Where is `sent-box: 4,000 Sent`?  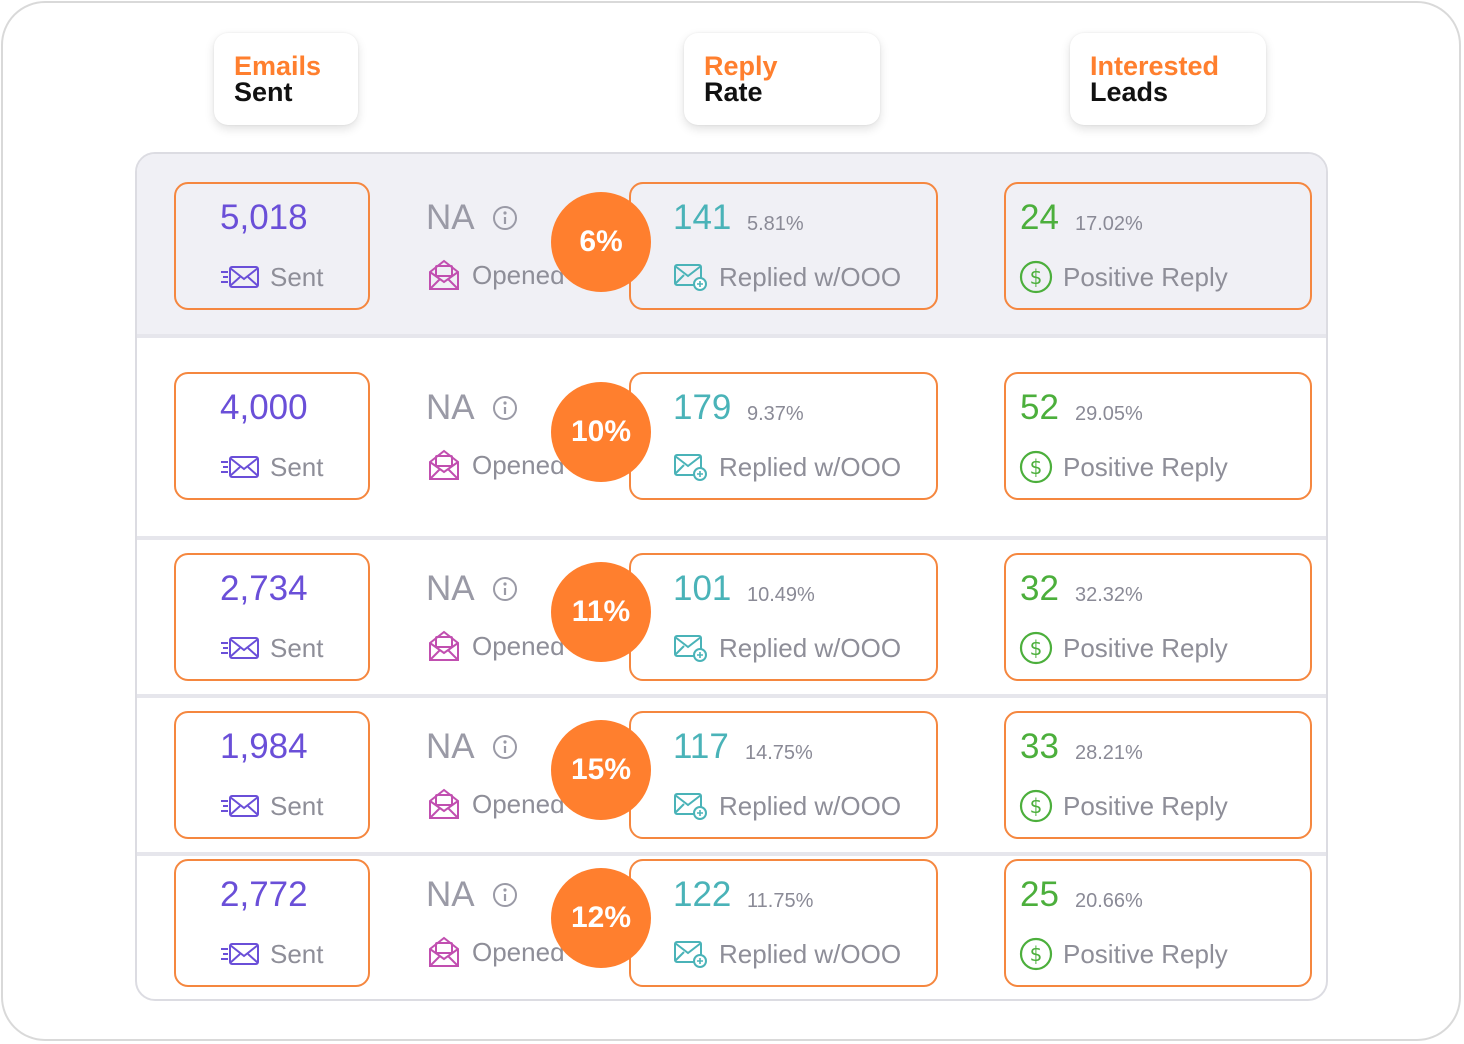
sent-box: 4,000 Sent is located at coordinates (272, 436).